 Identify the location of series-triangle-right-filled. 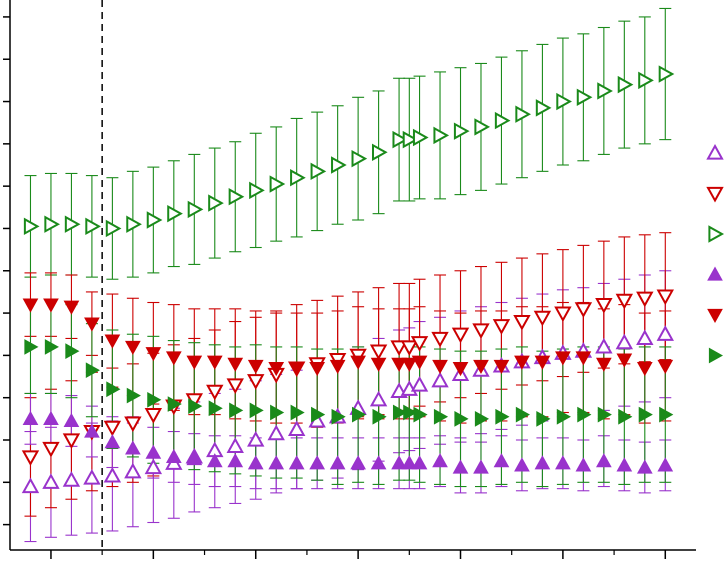
(349, 383).